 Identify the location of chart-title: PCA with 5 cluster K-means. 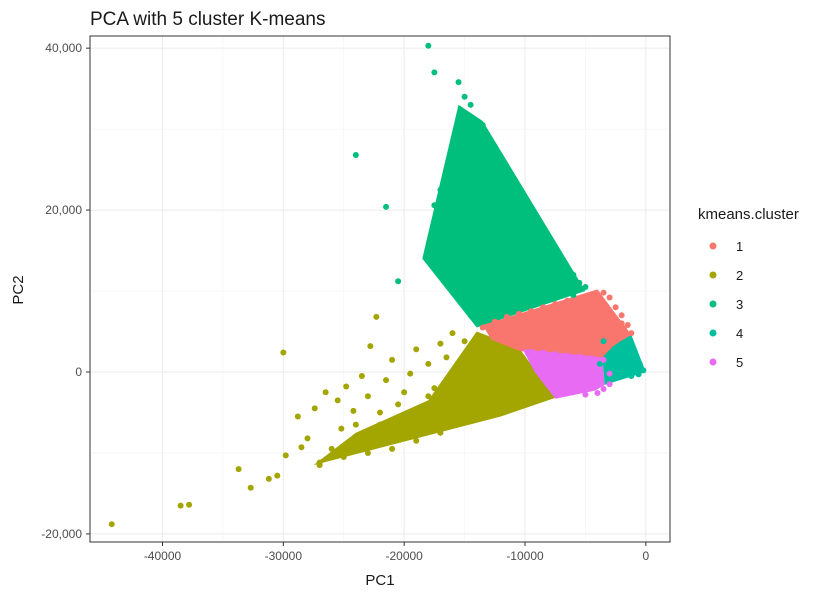
(207, 19).